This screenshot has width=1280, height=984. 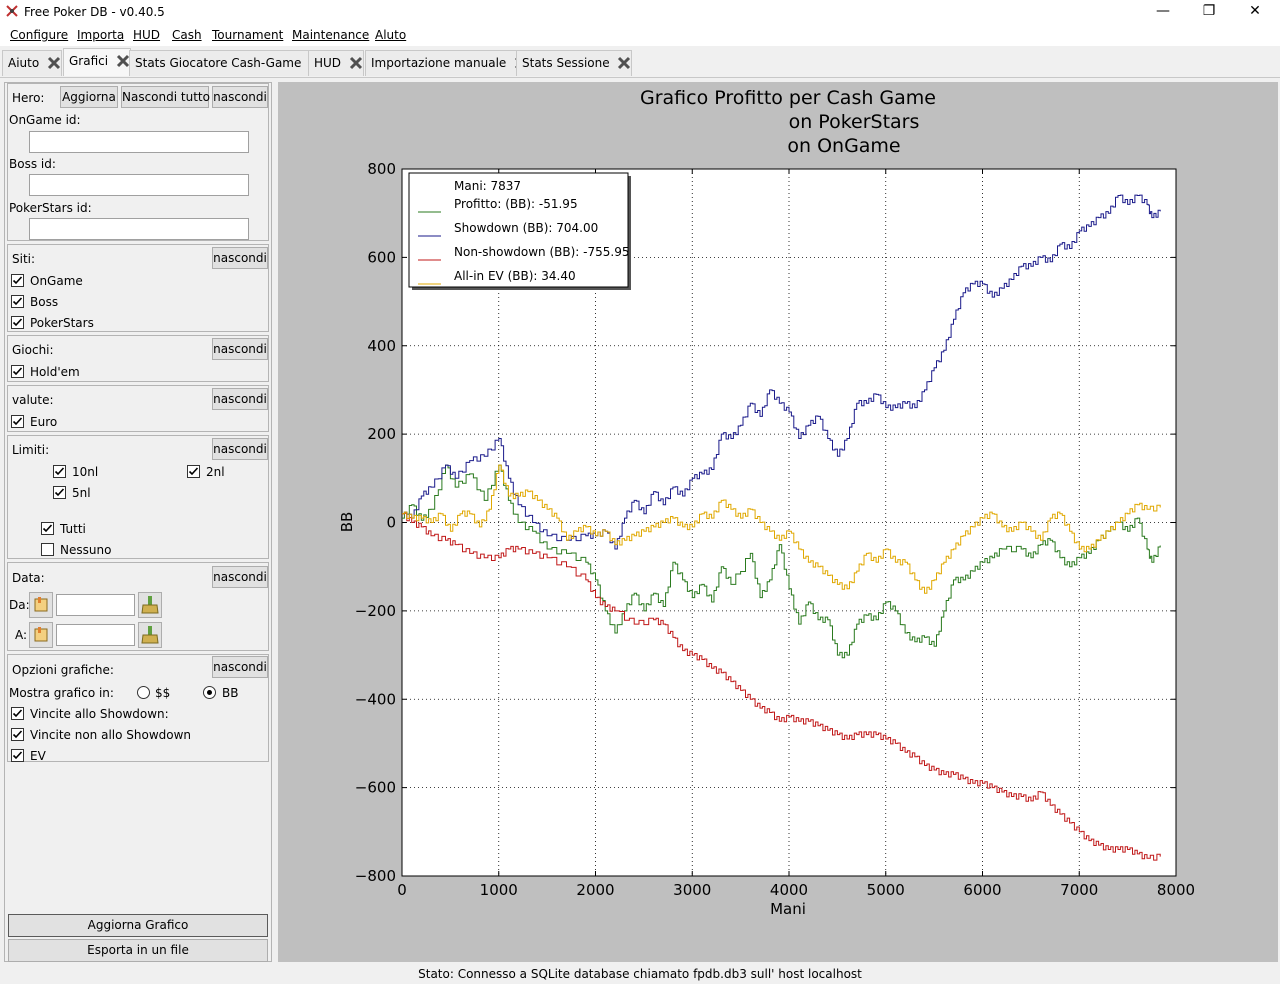 I want to click on legend-entry: Profitto: (BB): -51.95, so click(x=516, y=204).